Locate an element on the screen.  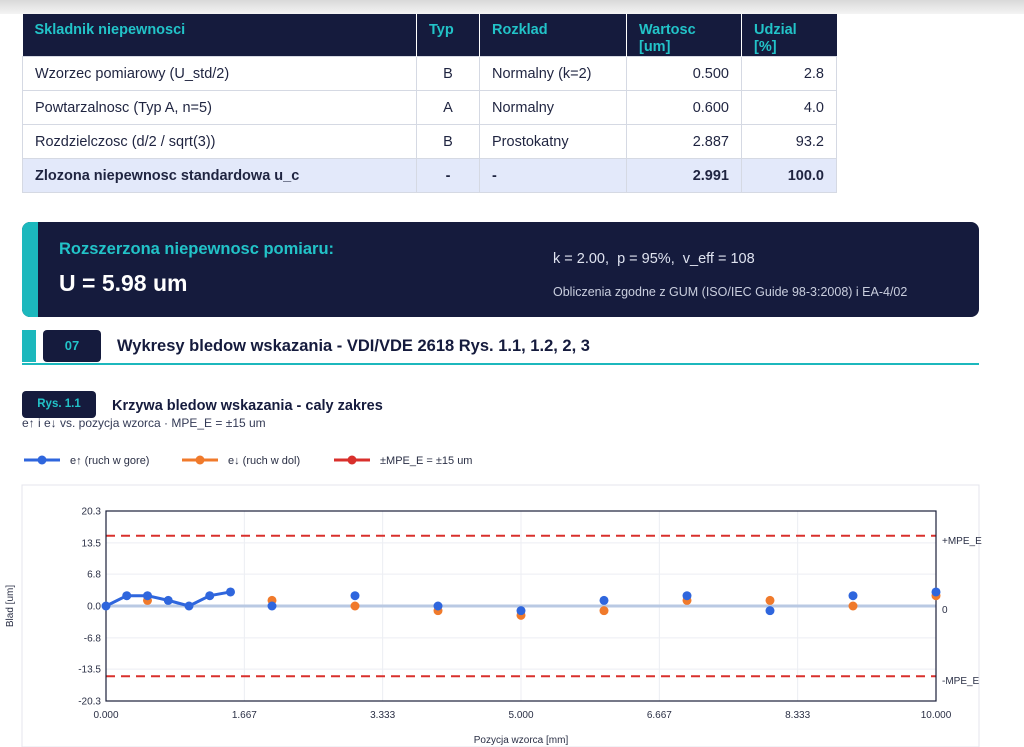
x-tick-label: 8.333 is located at coordinates (797, 715).